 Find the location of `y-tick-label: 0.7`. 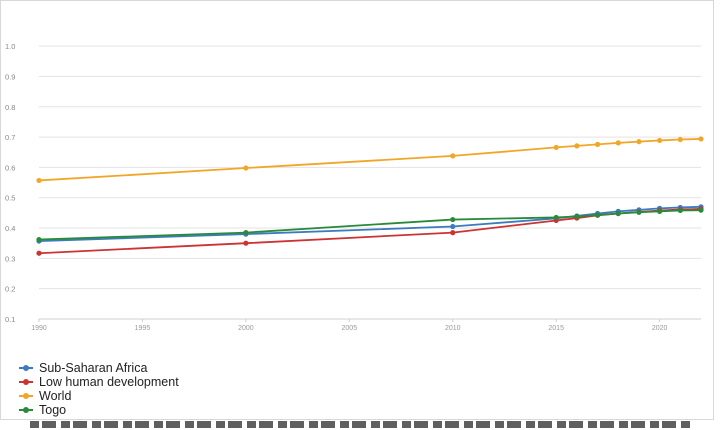

y-tick-label: 0.7 is located at coordinates (10, 137).